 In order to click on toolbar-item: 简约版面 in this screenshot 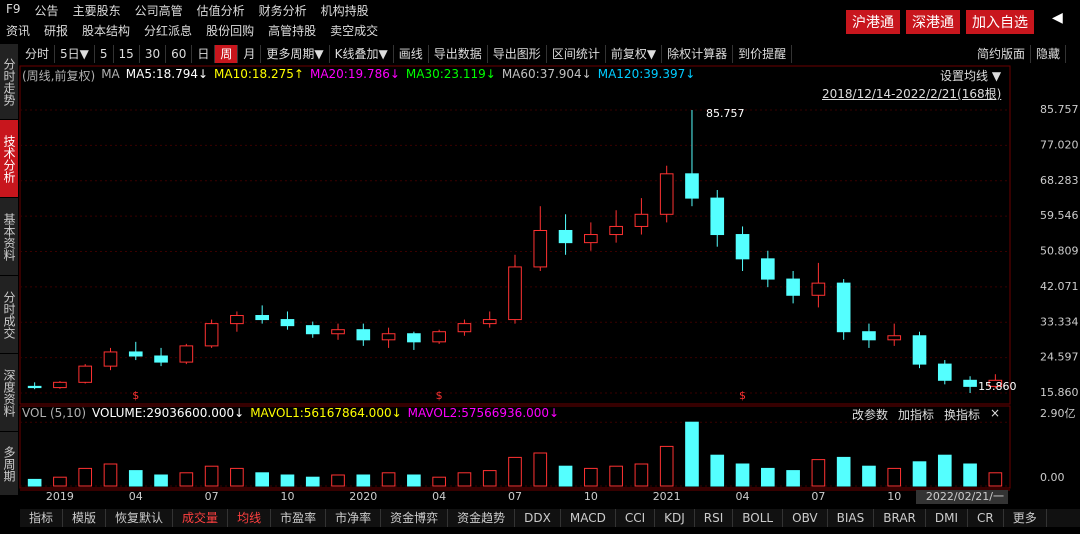, I will do `click(1002, 54)`.